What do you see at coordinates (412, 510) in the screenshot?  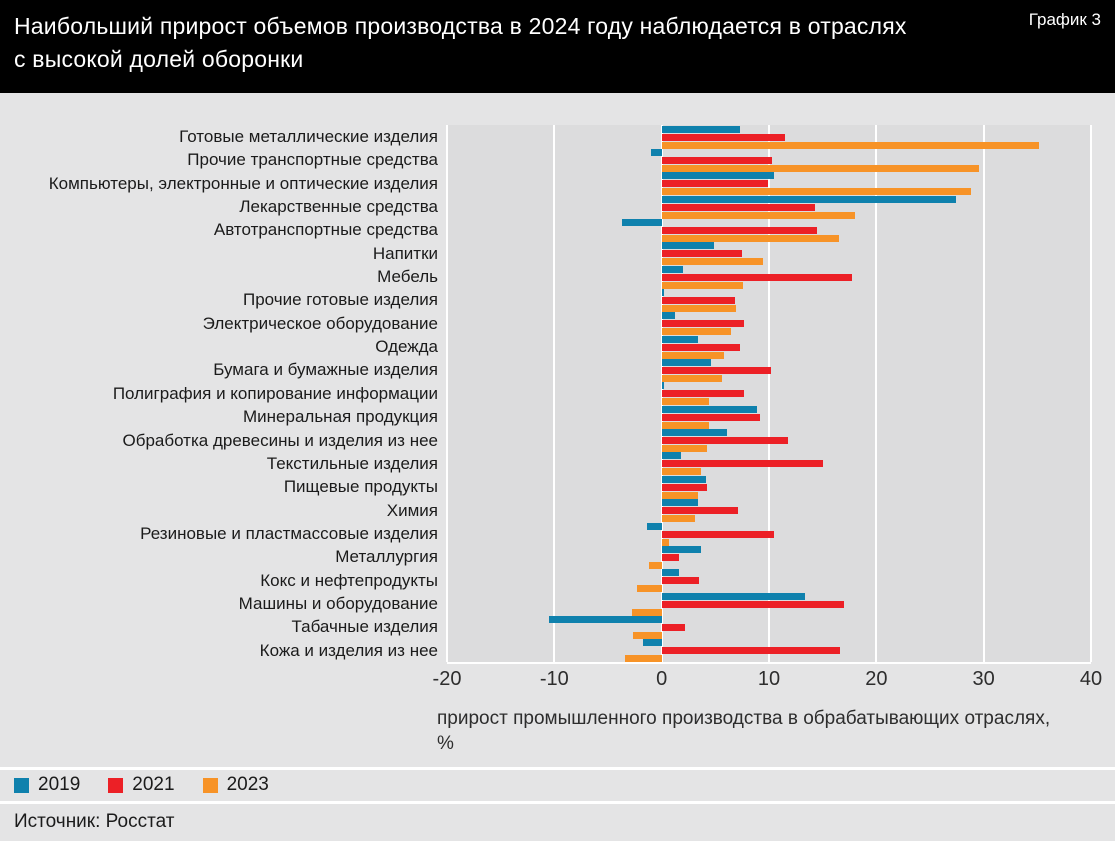 I see `category-label: Химия` at bounding box center [412, 510].